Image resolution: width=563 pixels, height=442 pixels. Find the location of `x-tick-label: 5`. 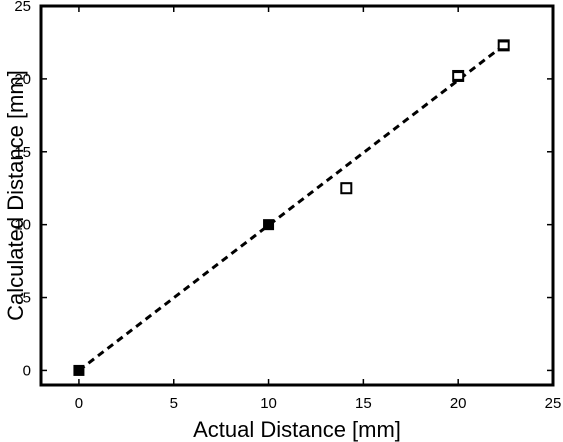

x-tick-label: 5 is located at coordinates (174, 403).